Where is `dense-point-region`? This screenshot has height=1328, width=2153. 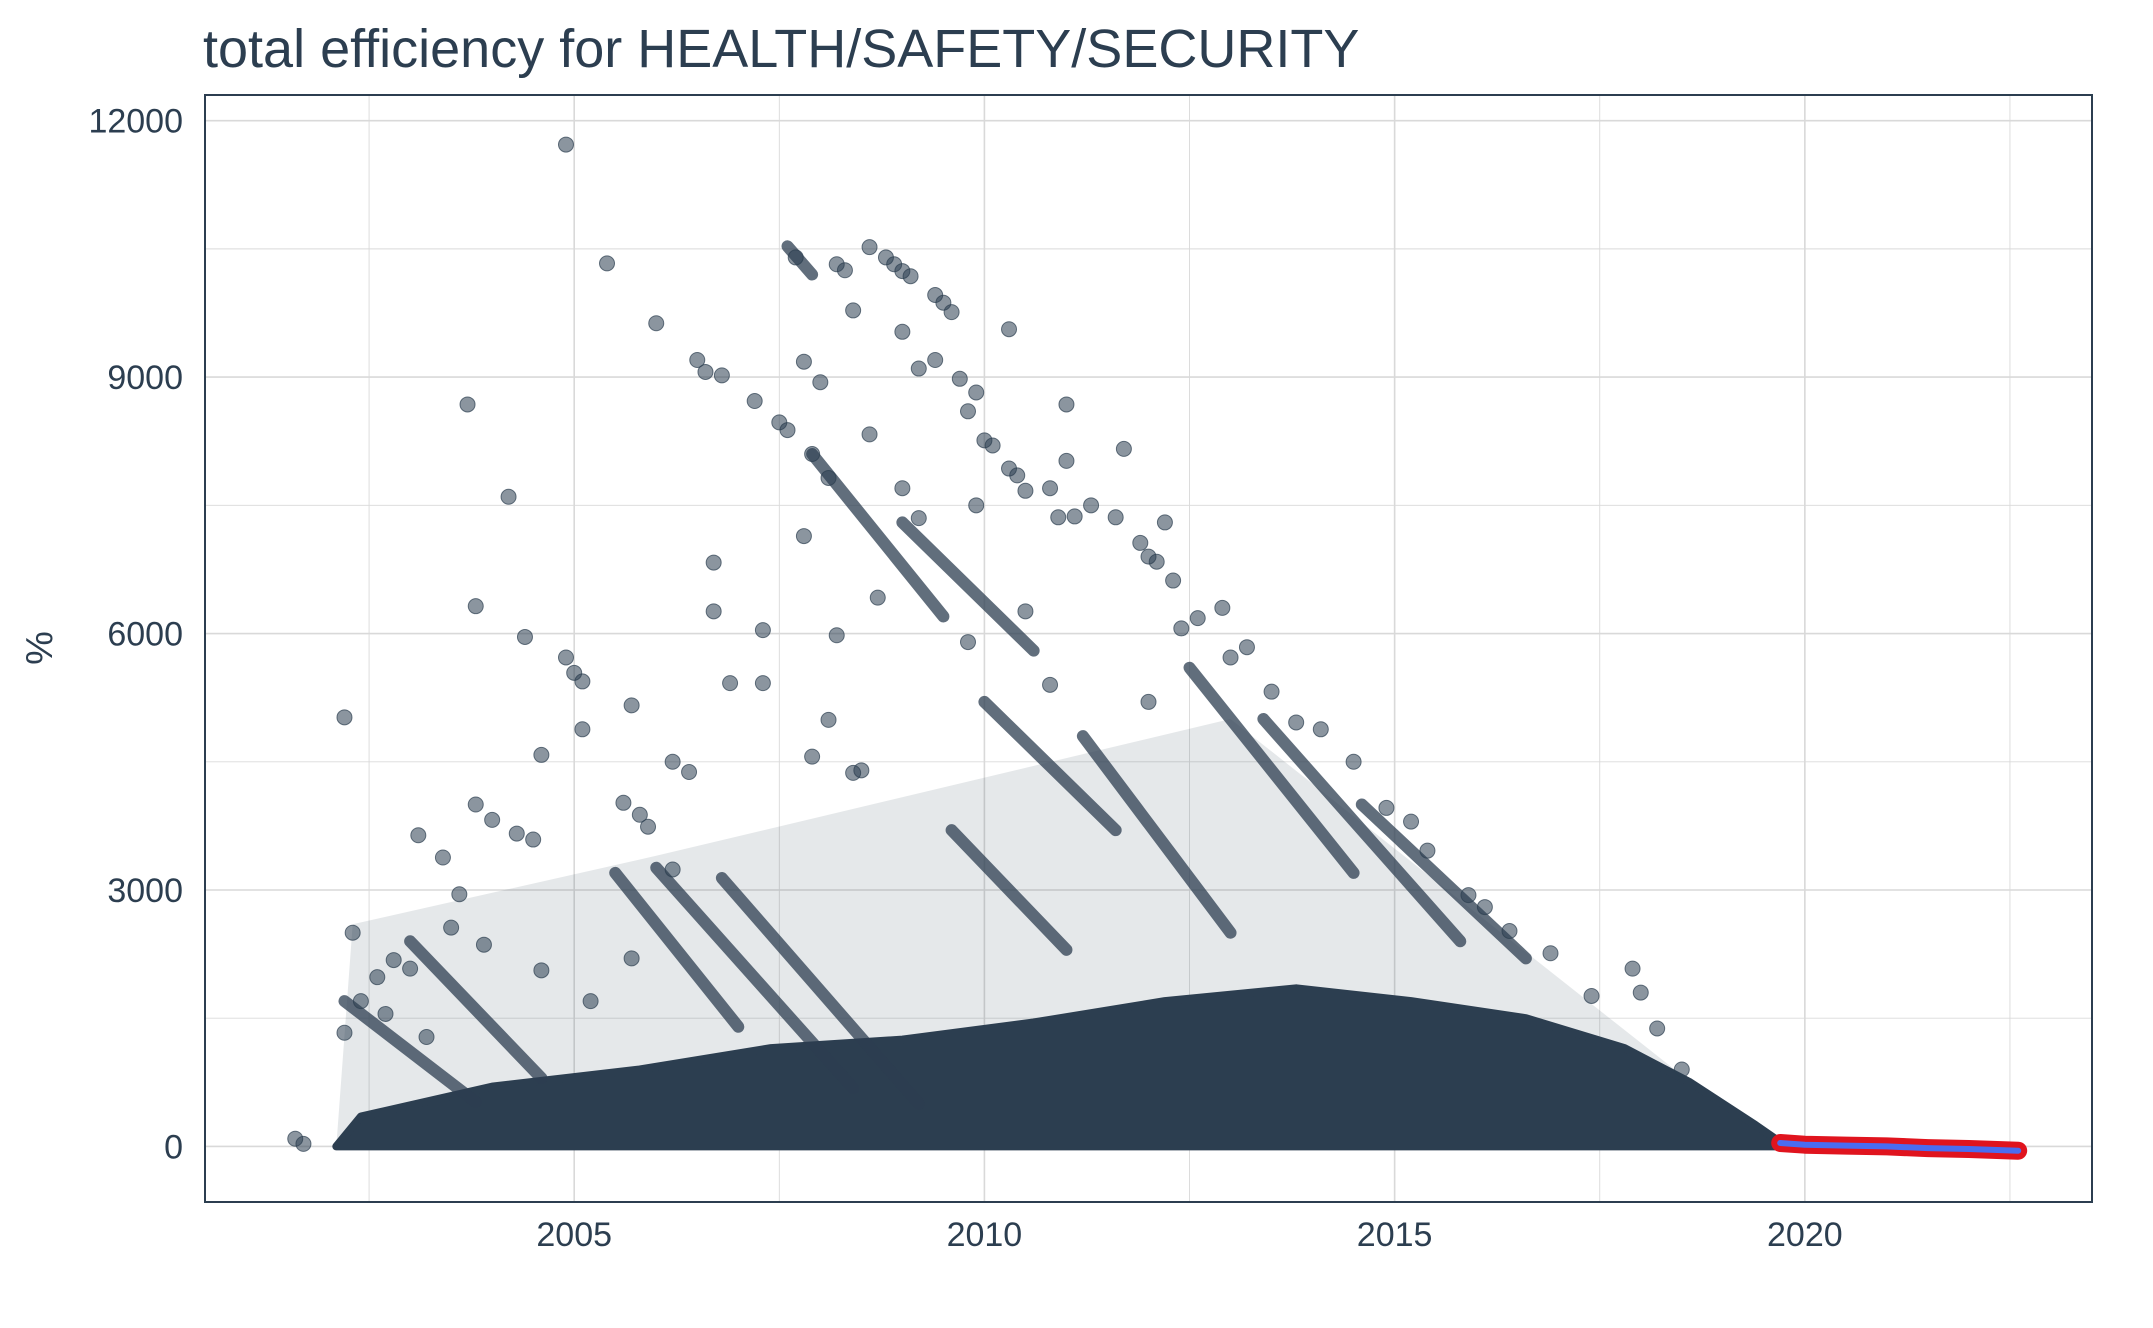
dense-point-region is located at coordinates (1058, 1067).